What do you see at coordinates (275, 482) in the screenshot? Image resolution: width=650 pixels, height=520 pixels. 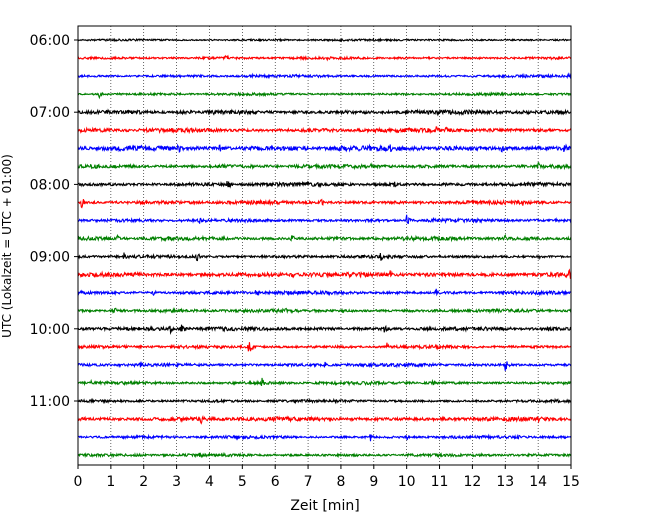 I see `x-tick-label: 6` at bounding box center [275, 482].